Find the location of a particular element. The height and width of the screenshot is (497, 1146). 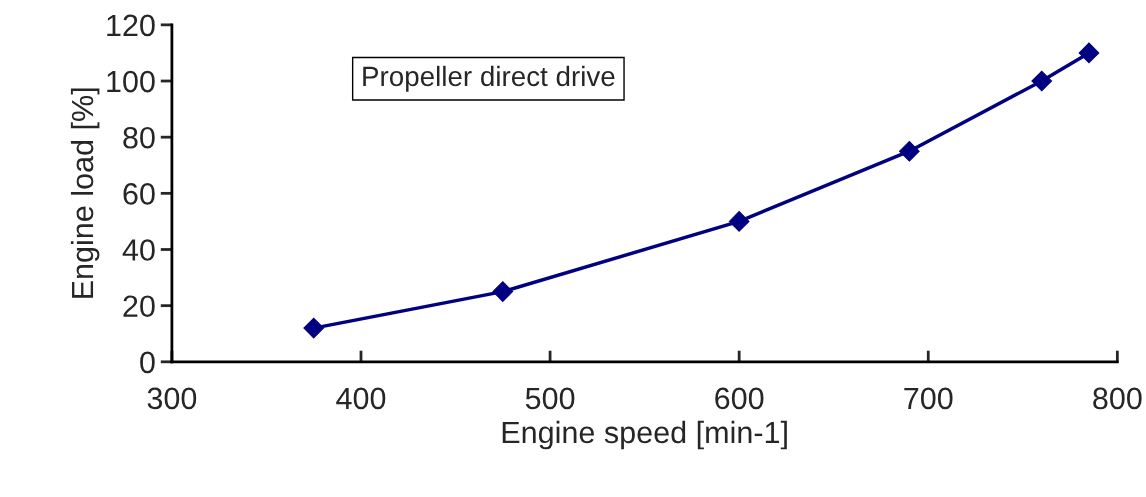

y-tick-label: 80 is located at coordinates (139, 137).